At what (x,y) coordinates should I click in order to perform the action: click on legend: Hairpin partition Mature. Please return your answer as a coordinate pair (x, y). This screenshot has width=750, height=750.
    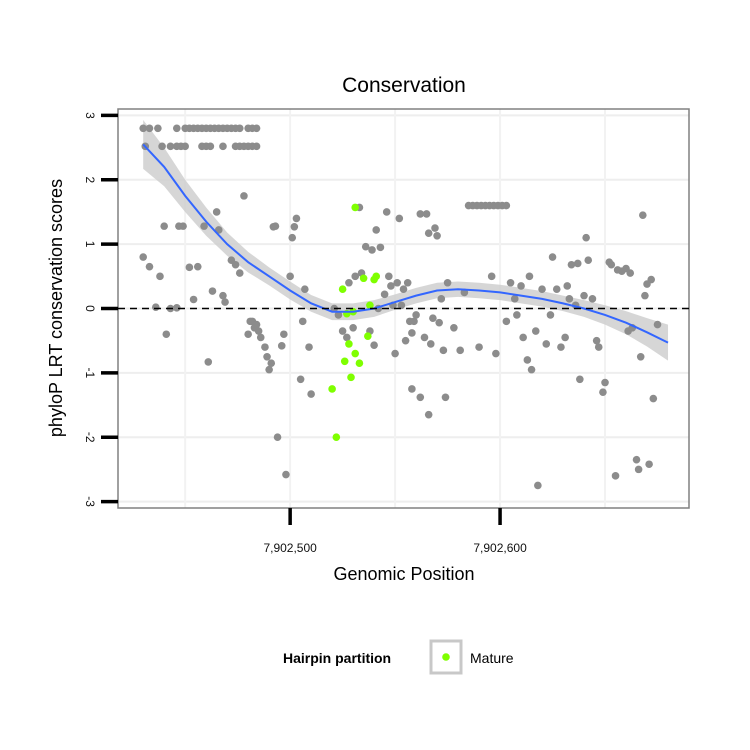
    Looking at the image, I should click on (398, 657).